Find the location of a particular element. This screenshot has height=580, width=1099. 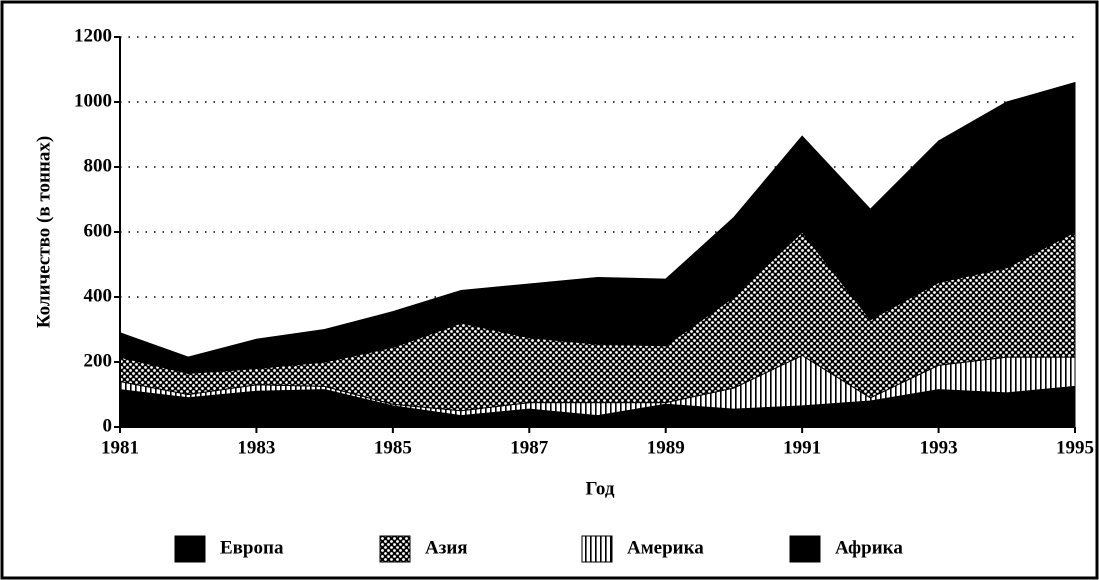

legend-label: Азия is located at coordinates (446, 547).